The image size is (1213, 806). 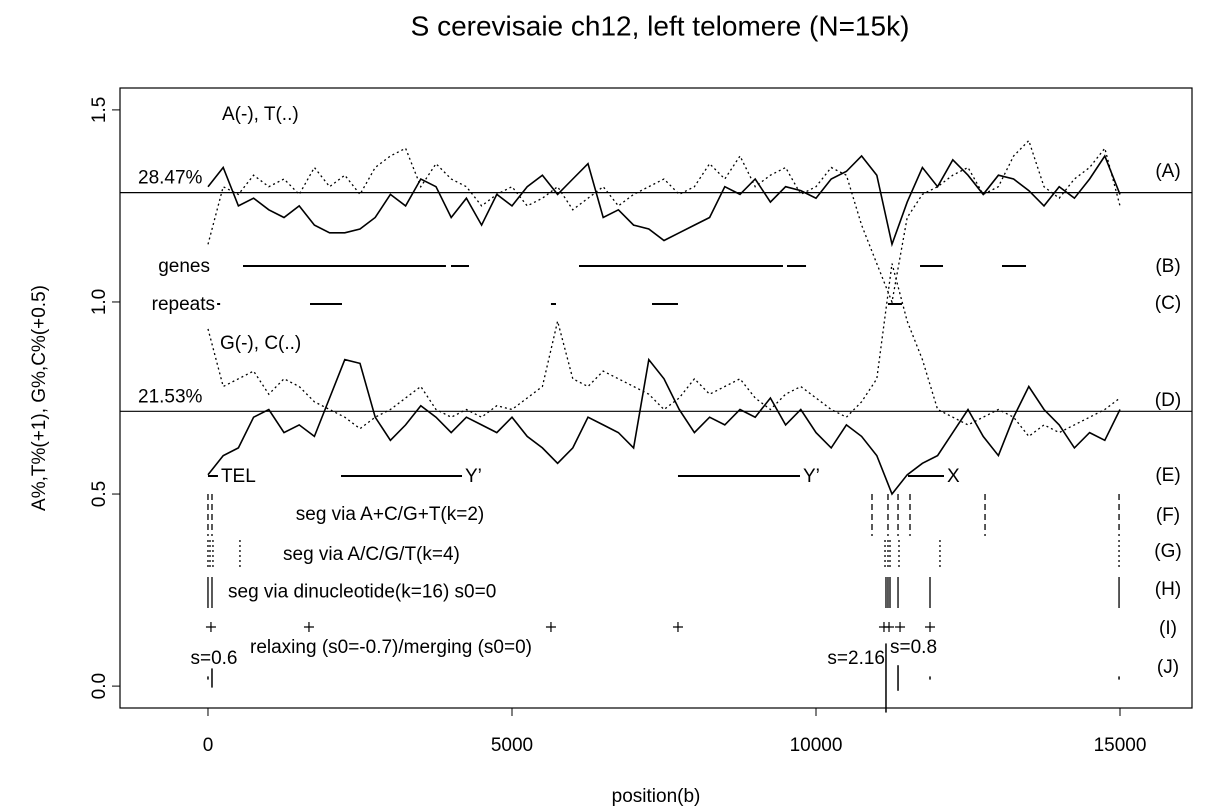 What do you see at coordinates (390, 514) in the screenshot?
I see `track-label: seg via A+C/G+T(k=2)` at bounding box center [390, 514].